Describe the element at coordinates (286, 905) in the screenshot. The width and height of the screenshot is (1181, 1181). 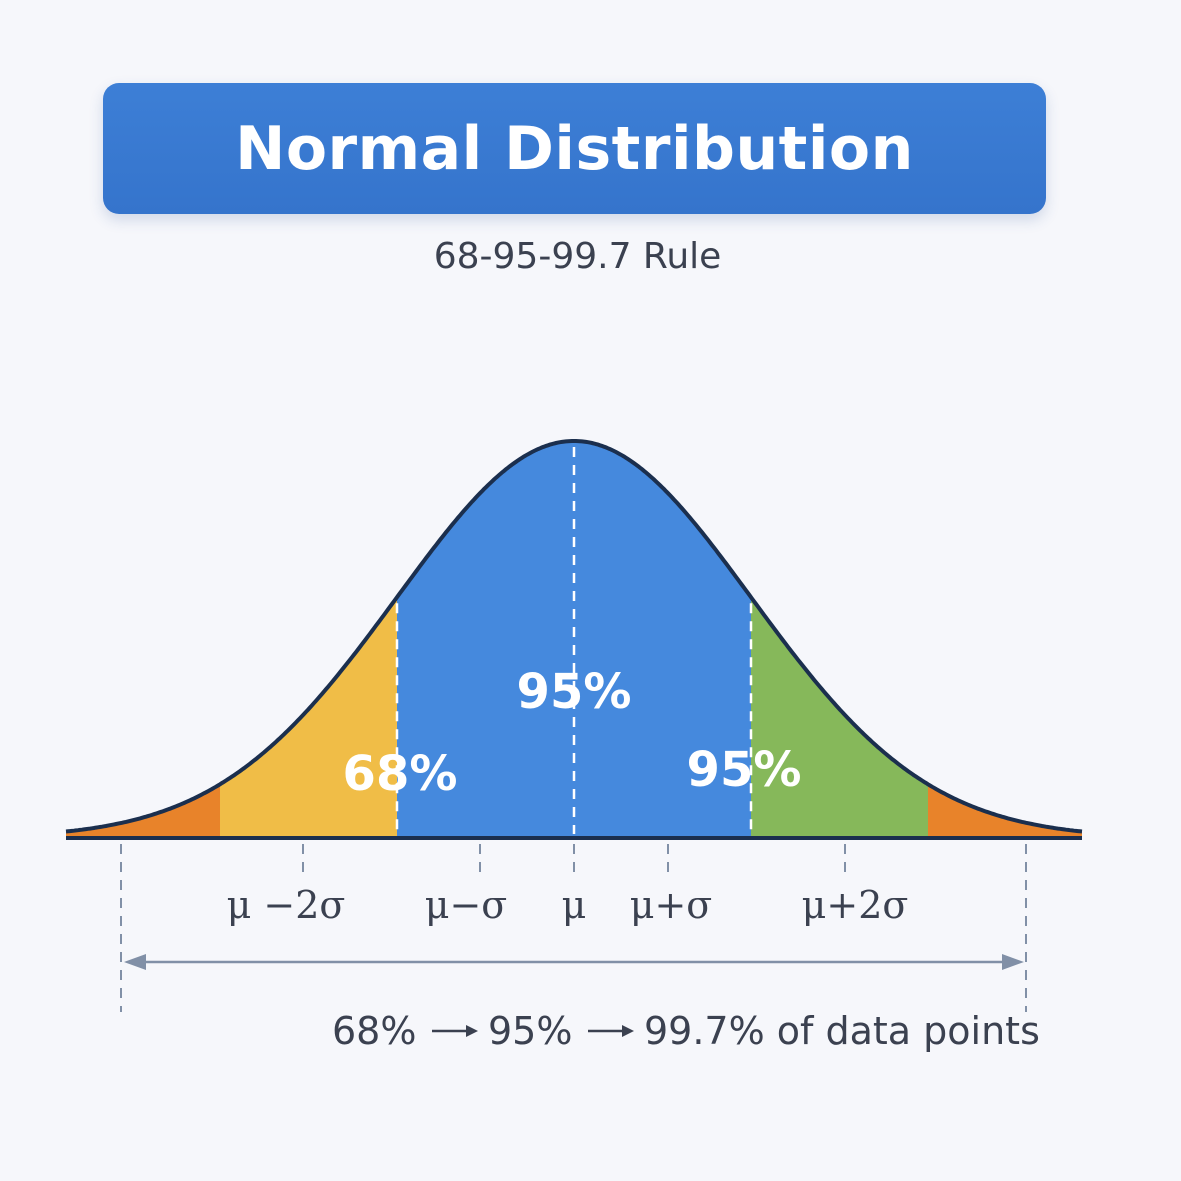
I see `tick-label-0: μ −2σ` at that location.